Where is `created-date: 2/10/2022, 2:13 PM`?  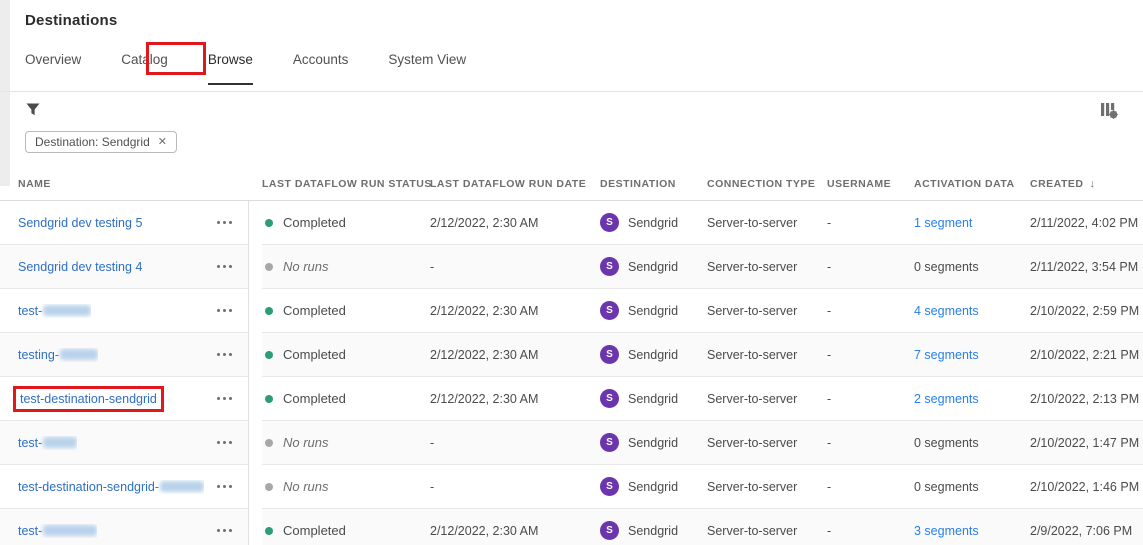
created-date: 2/10/2022, 2:13 PM is located at coordinates (1085, 398).